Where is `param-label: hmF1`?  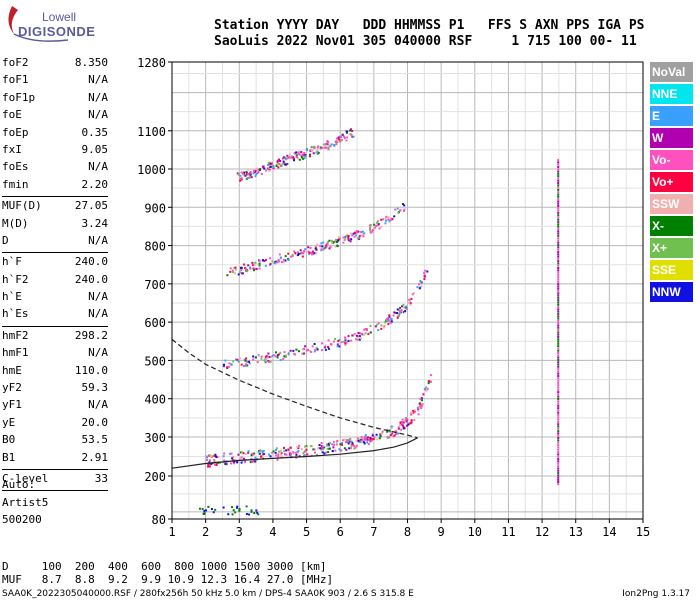
param-label: hmF1 is located at coordinates (15, 353).